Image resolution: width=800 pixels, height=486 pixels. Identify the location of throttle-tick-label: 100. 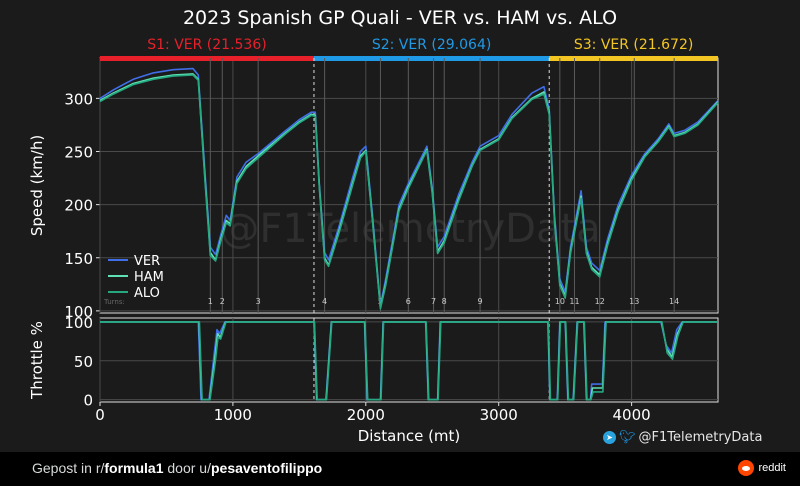
(78, 323).